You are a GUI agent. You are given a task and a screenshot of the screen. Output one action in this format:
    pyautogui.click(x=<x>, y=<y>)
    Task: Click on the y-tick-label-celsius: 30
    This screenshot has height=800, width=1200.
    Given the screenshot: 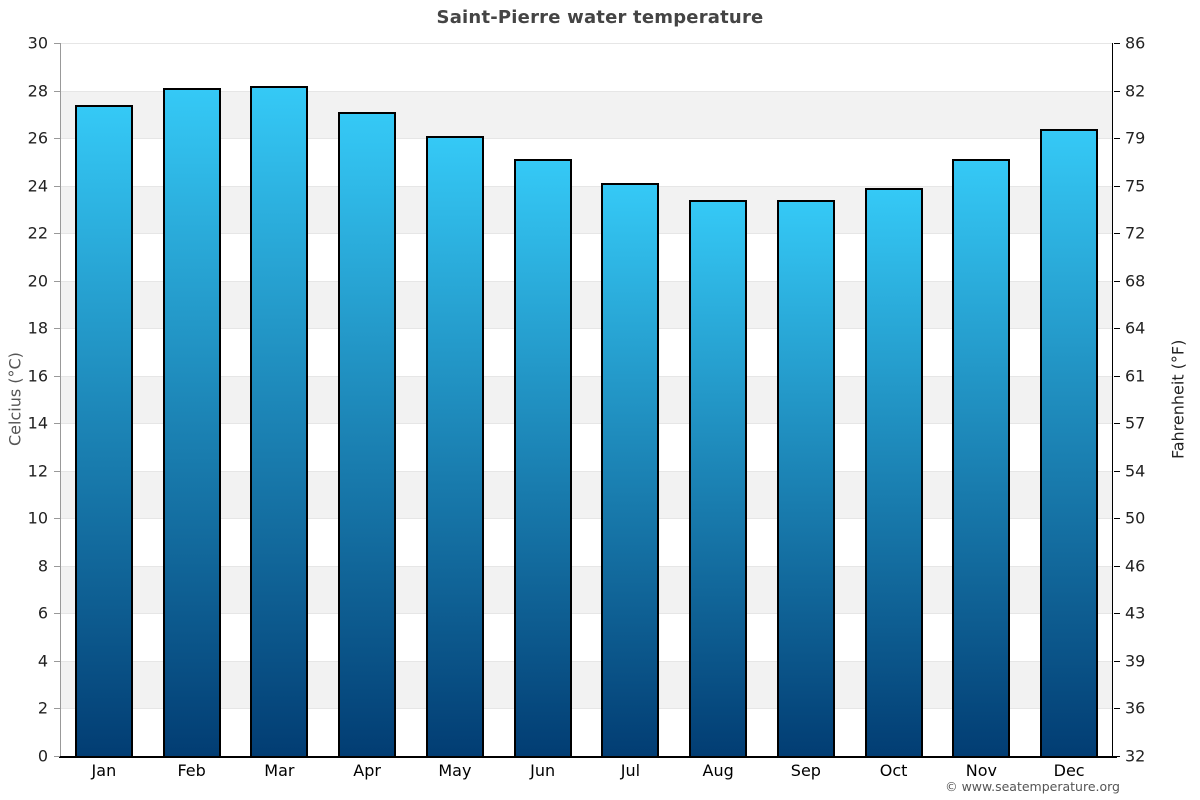 What is the action you would take?
    pyautogui.click(x=37, y=43)
    